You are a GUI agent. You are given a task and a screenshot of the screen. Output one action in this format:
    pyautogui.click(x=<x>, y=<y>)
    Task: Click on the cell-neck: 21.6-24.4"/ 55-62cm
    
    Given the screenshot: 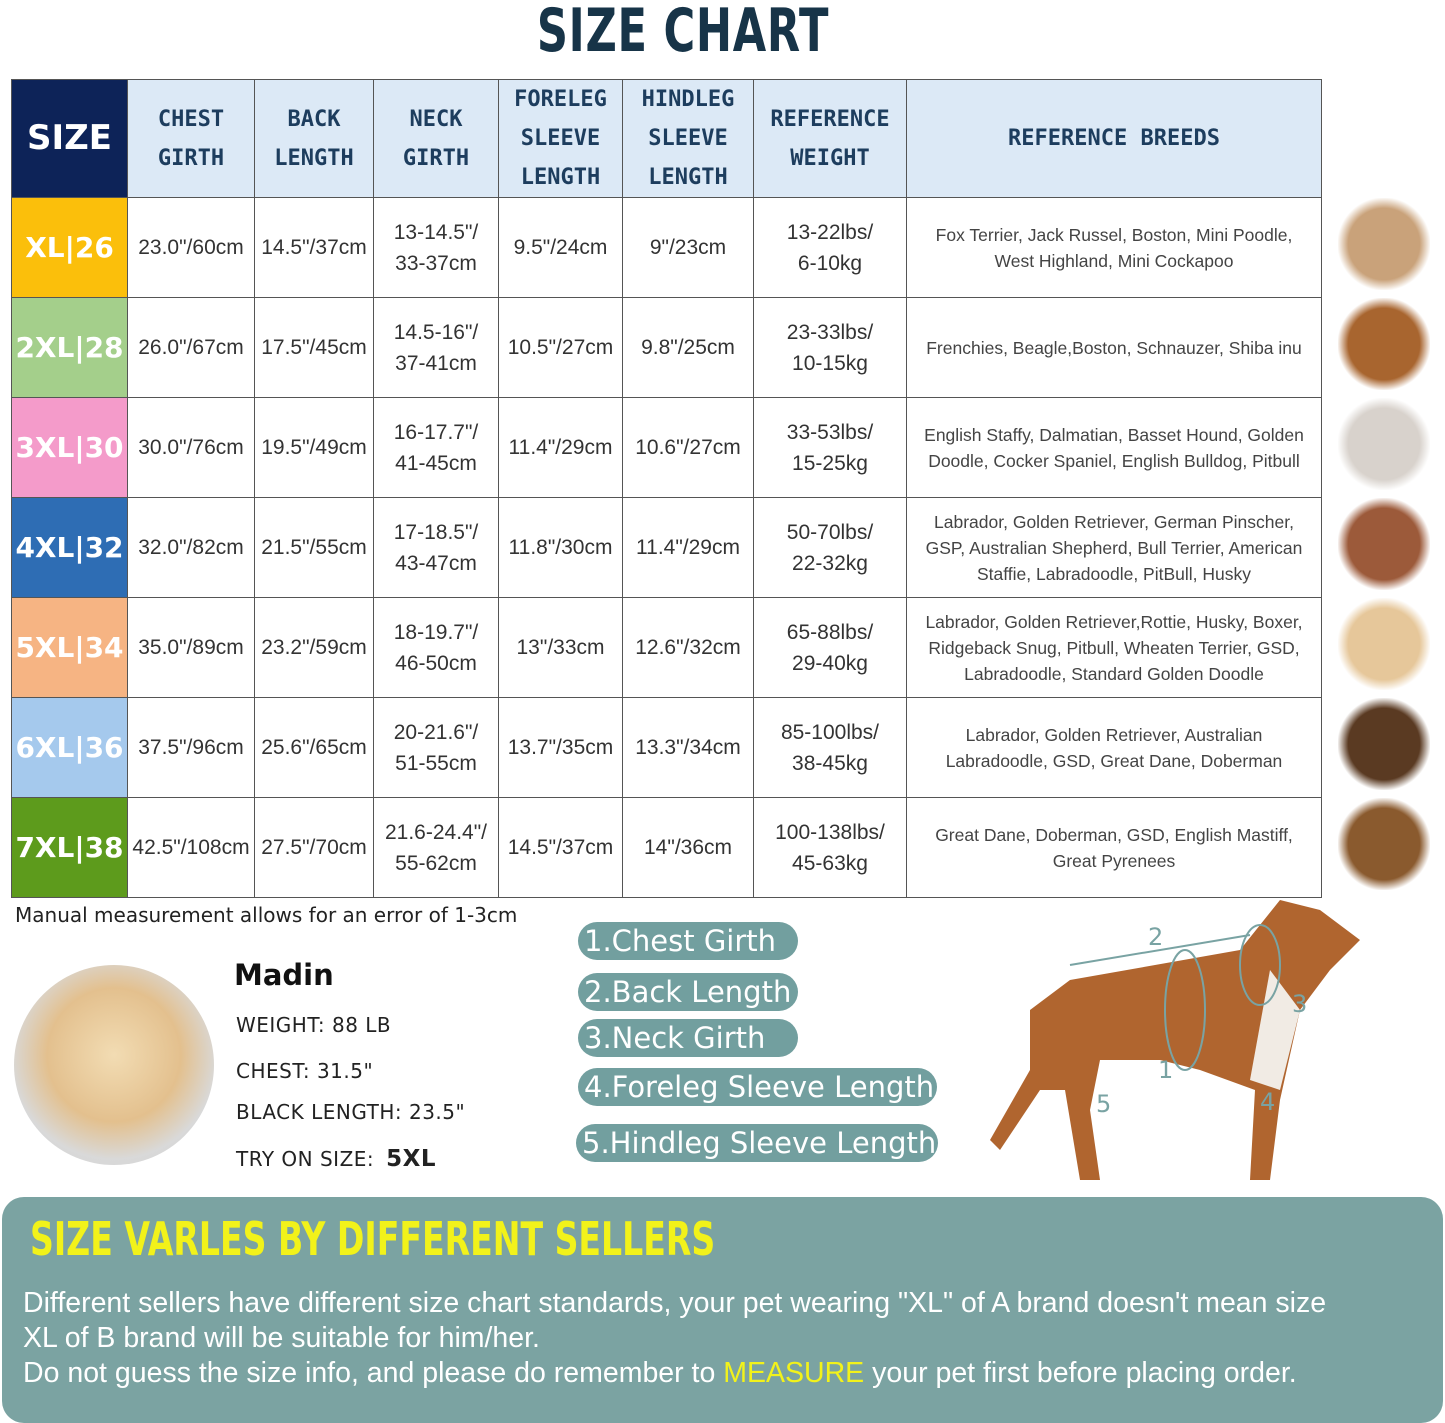 What is the action you would take?
    pyautogui.click(x=436, y=847)
    